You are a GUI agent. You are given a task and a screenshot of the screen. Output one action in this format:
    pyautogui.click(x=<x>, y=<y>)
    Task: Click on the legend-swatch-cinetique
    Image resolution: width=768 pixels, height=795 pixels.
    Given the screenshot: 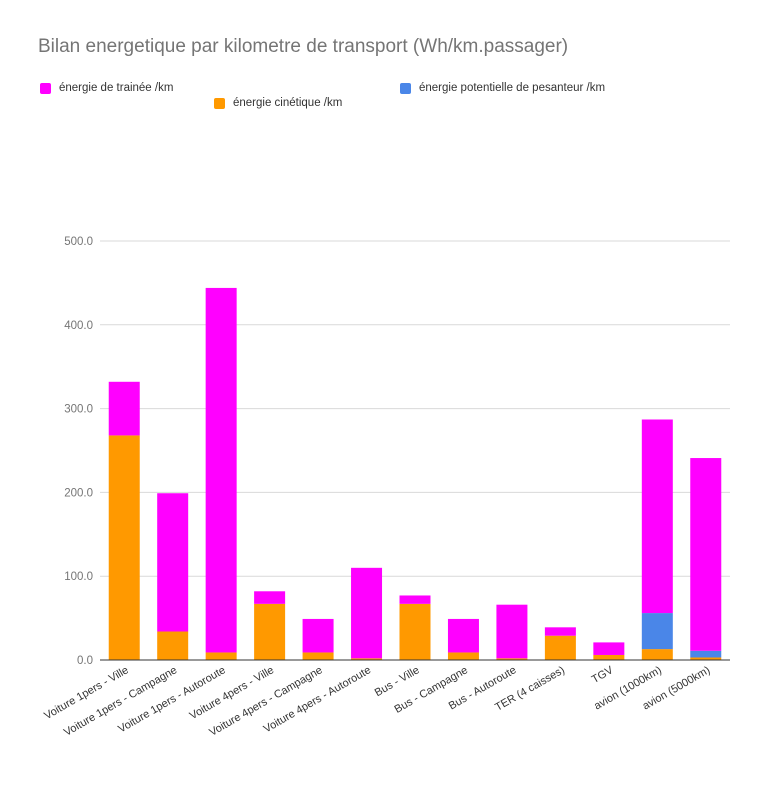 What is the action you would take?
    pyautogui.click(x=219, y=103)
    